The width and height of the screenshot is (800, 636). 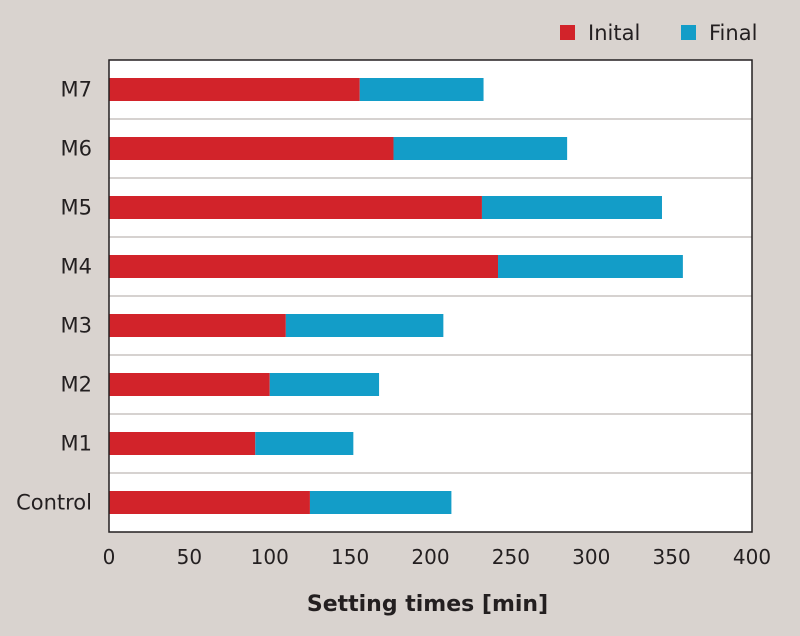 I want to click on category-labels: Control M1 M2 M3 M4 M5 M6 M7, so click(x=54, y=296).